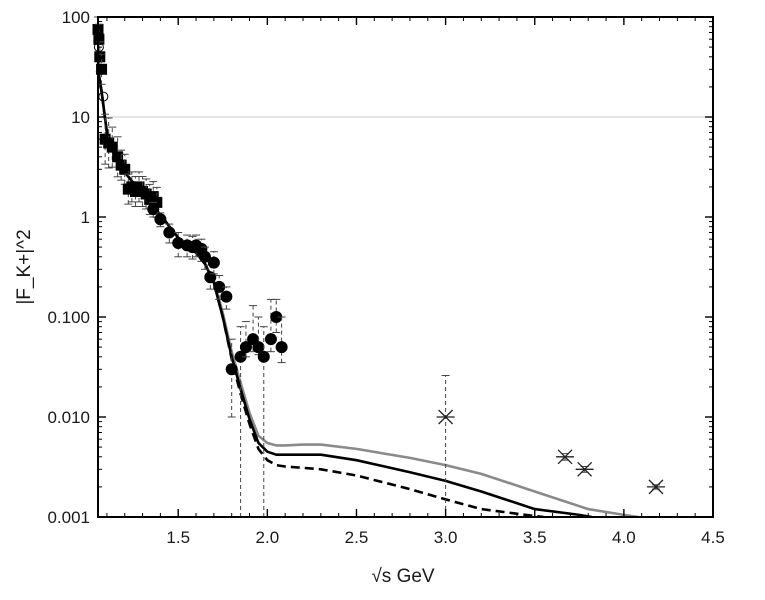  I want to click on y-axis-title: |F_K+|^2, so click(24, 266).